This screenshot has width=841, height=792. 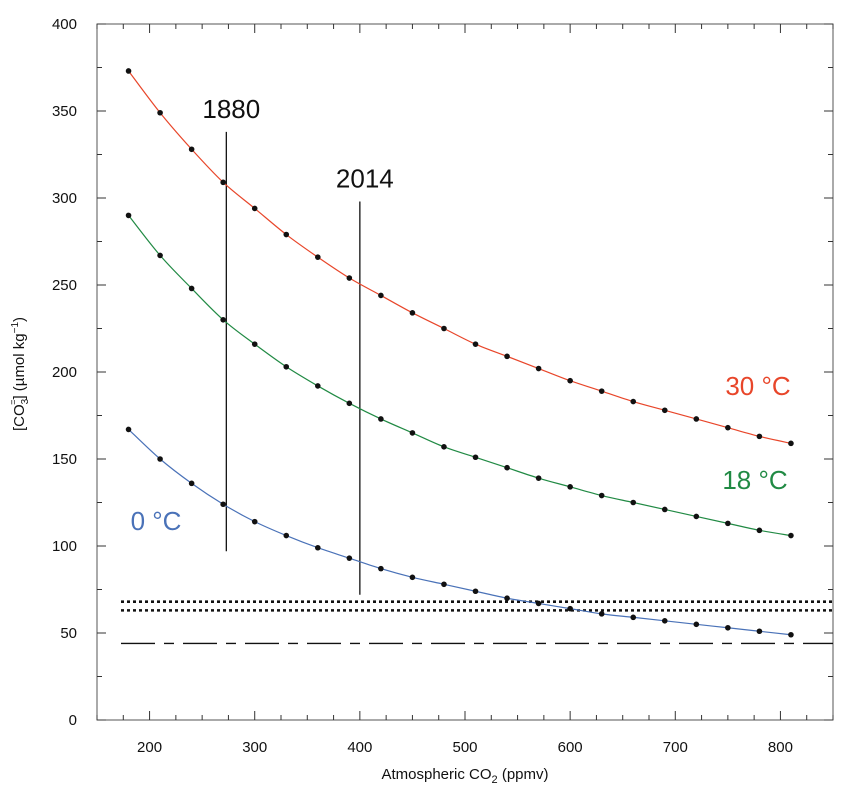 I want to click on y-tick-label: 200, so click(x=64, y=372).